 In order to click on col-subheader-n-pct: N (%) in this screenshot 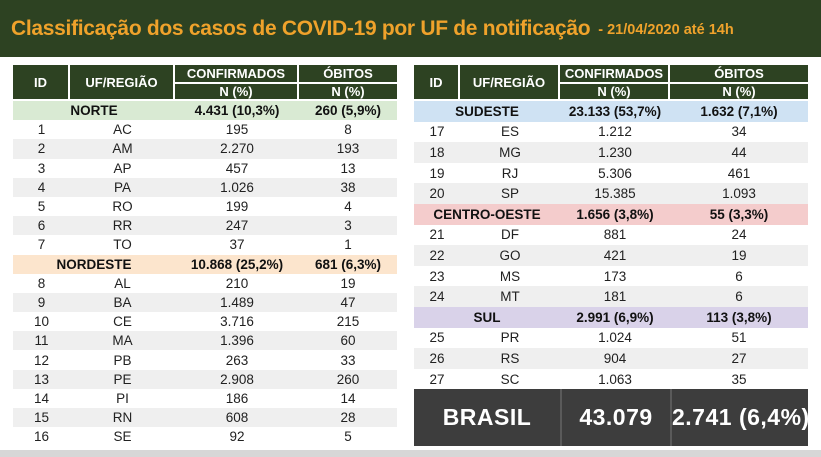, I will do `click(348, 92)`.